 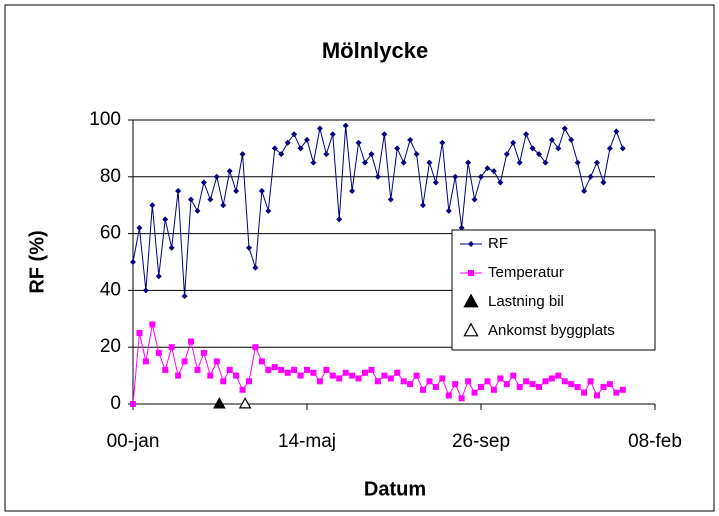 I want to click on y-axis-label: RF (%), so click(x=37, y=261).